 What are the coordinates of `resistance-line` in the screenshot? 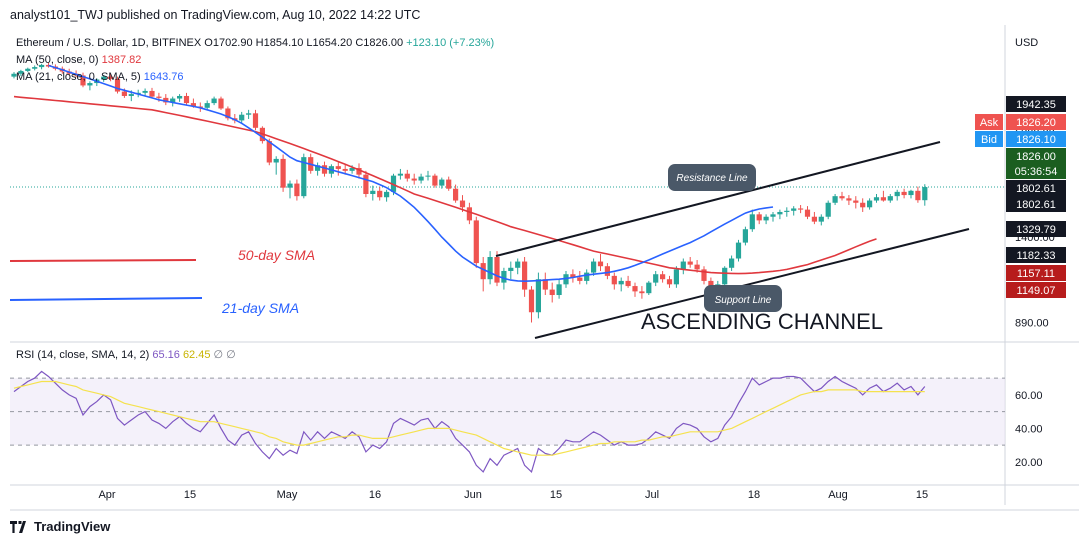 It's located at (718, 199).